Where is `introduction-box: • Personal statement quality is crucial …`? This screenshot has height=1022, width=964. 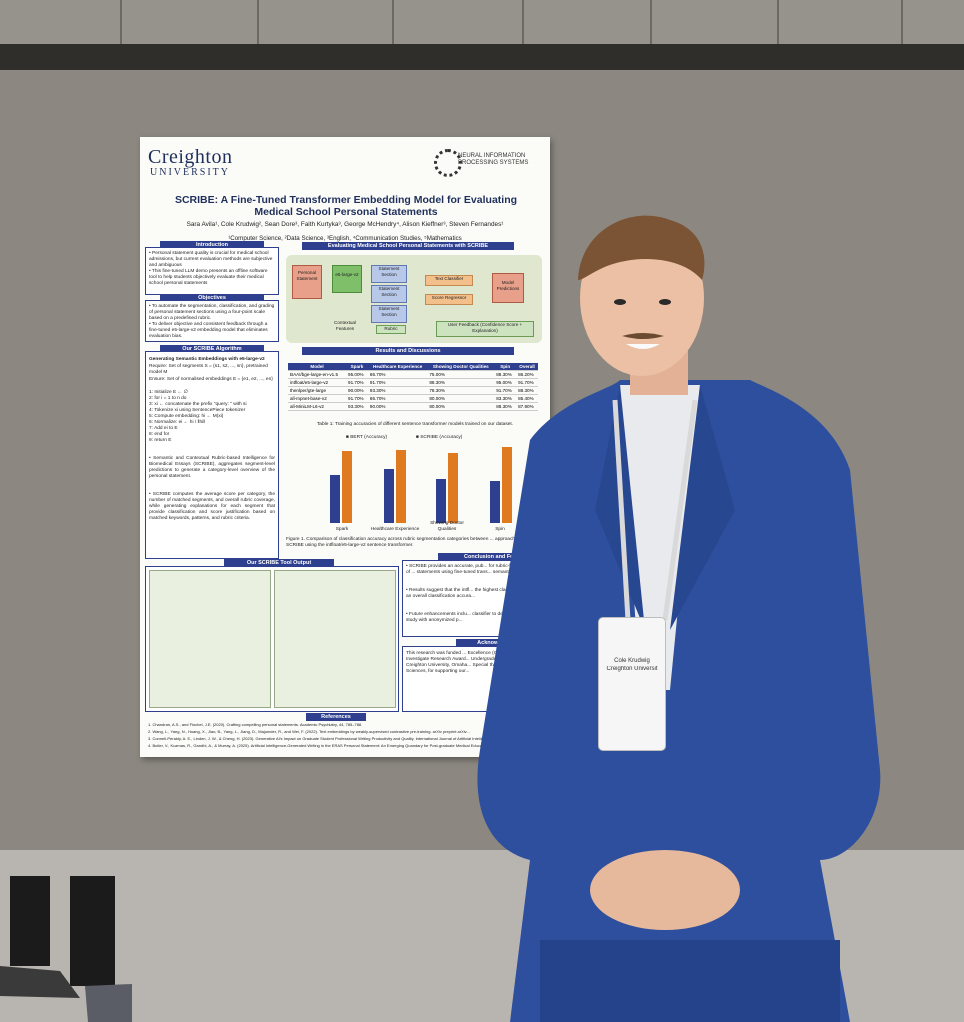
introduction-box: • Personal statement quality is crucial … is located at coordinates (212, 271).